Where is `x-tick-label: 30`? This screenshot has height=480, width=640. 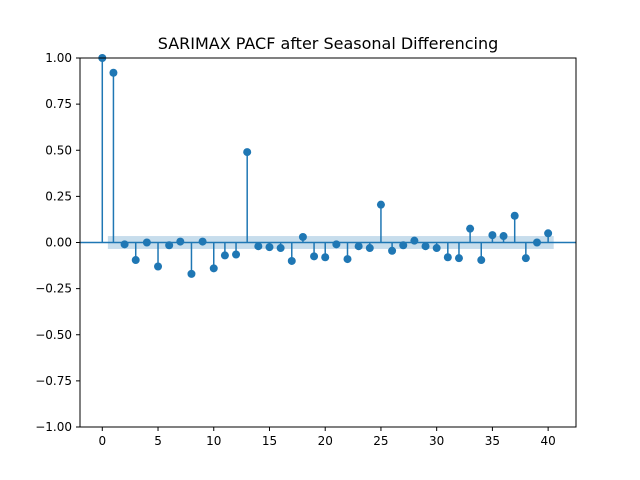 x-tick-label: 30 is located at coordinates (436, 441).